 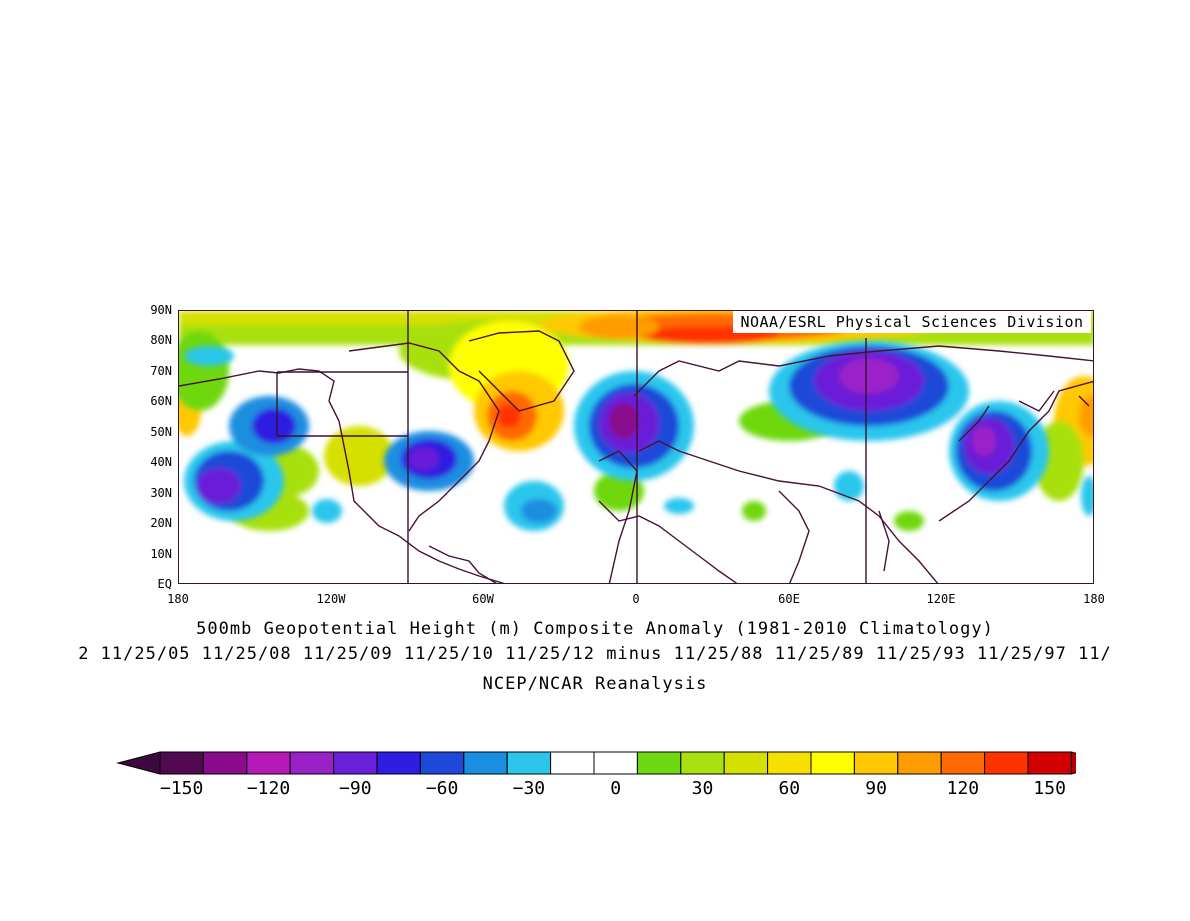 What do you see at coordinates (161, 554) in the screenshot?
I see `lat-label: 10N` at bounding box center [161, 554].